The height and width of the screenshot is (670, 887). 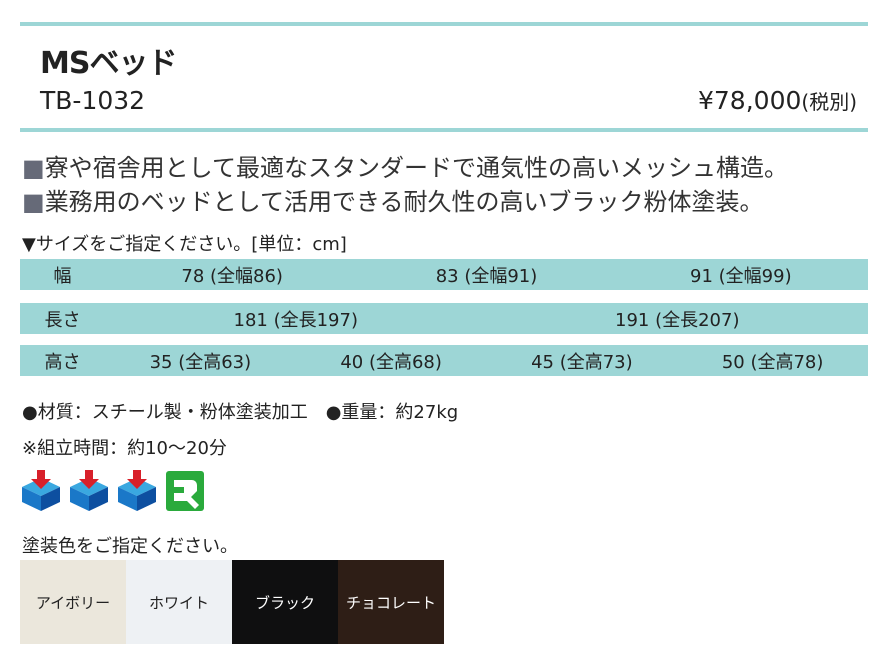 What do you see at coordinates (582, 362) in the screenshot?
I see `size-option: 45 (全高73)` at bounding box center [582, 362].